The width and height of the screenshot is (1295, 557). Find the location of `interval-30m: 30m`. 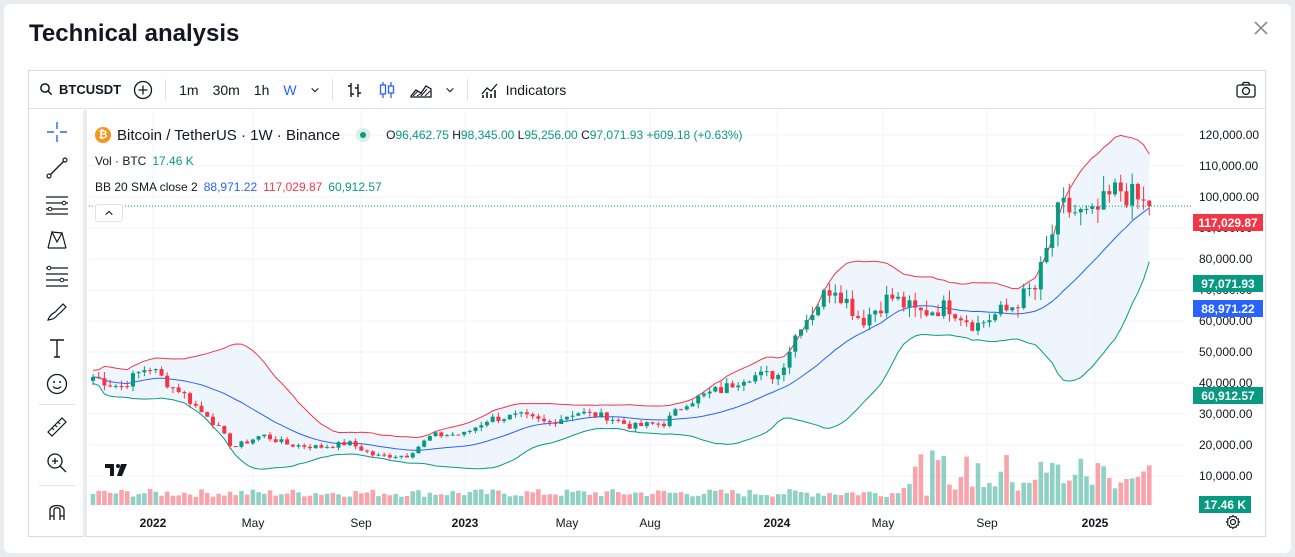

interval-30m: 30m is located at coordinates (226, 89).